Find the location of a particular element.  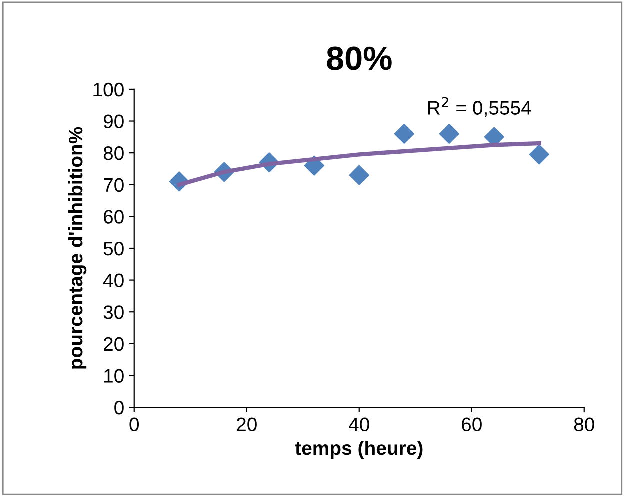

y-tick-label: 0 is located at coordinates (119, 408).